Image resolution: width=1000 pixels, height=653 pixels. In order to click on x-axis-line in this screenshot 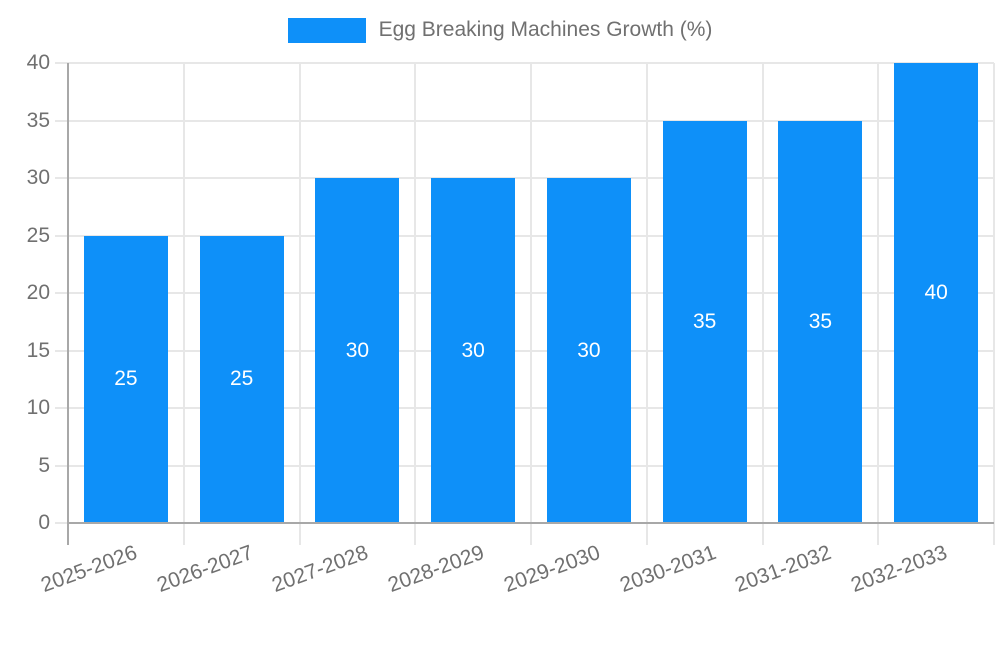, I will do `click(531, 523)`.